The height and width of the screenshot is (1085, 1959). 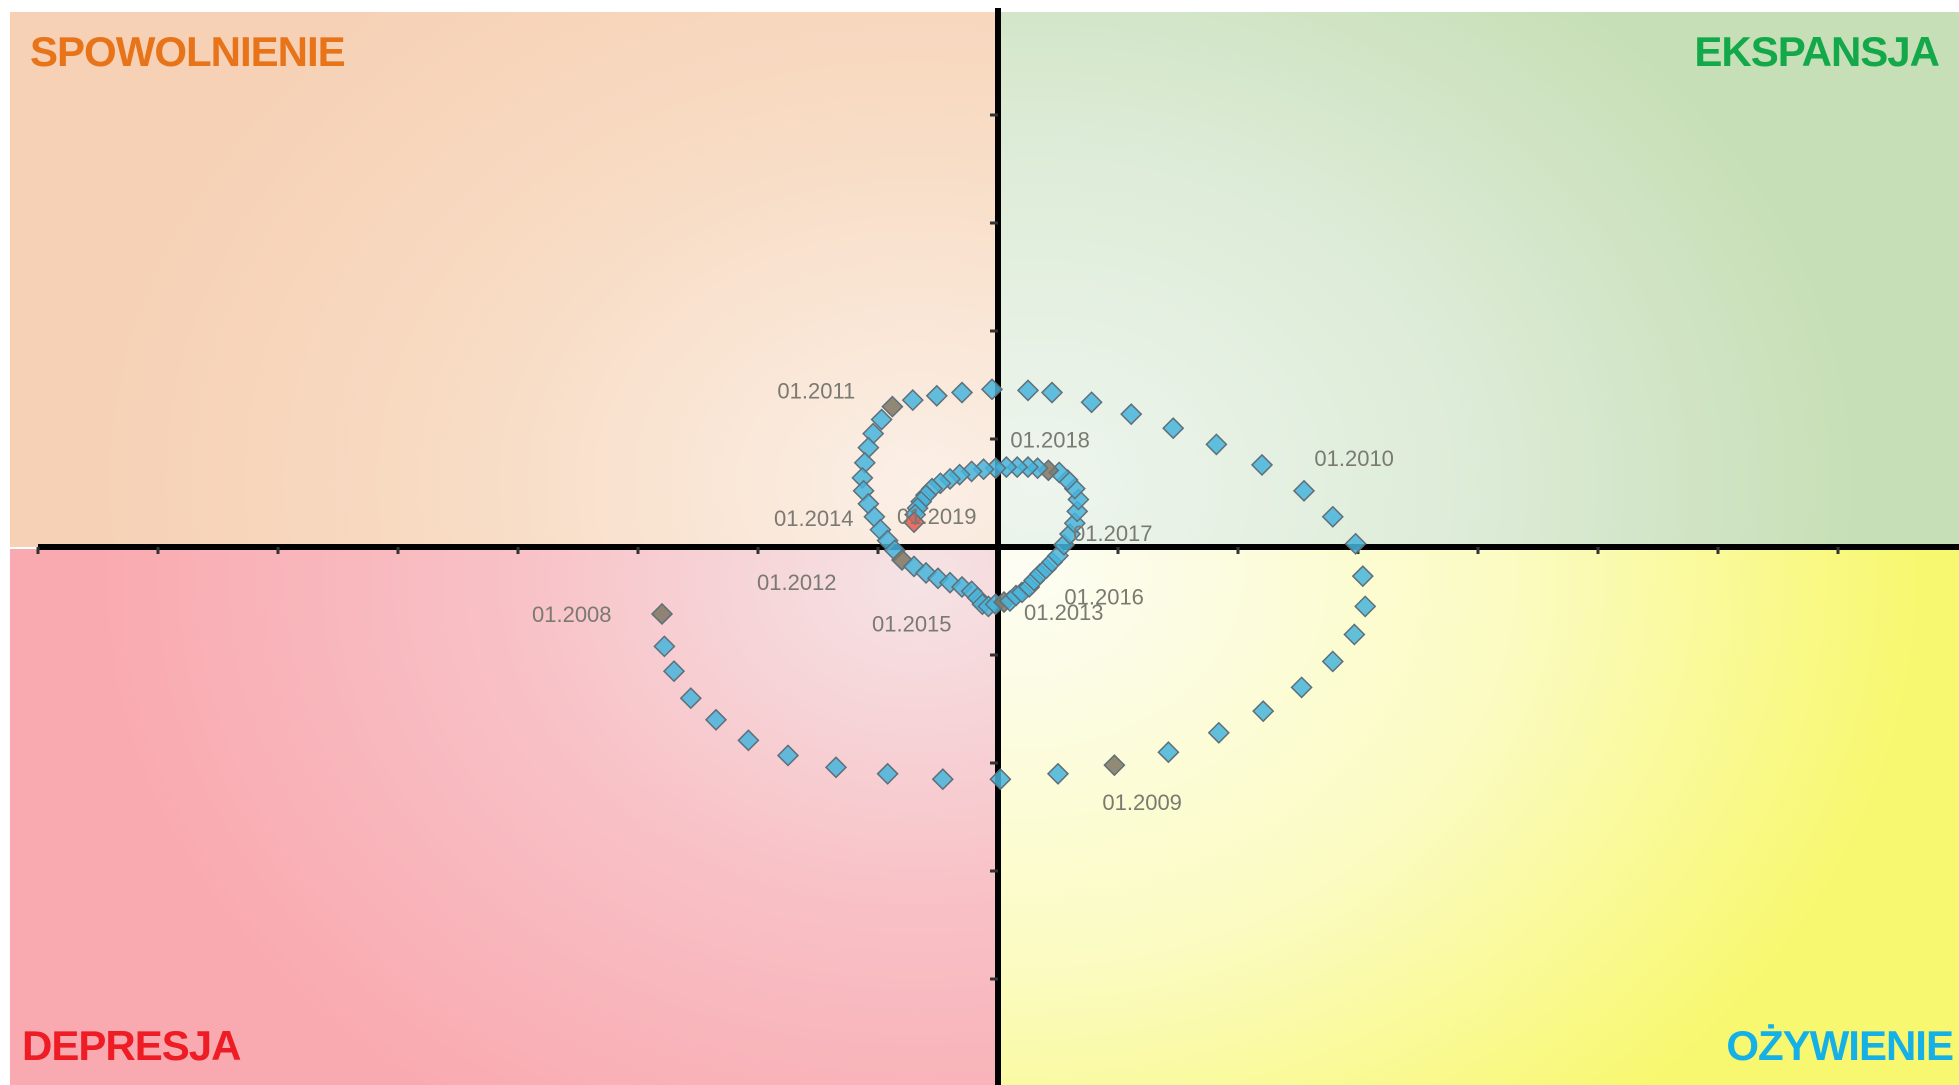 What do you see at coordinates (188, 51) in the screenshot?
I see `quadrant-label-spowolnienie: SPOWOLNIENIE` at bounding box center [188, 51].